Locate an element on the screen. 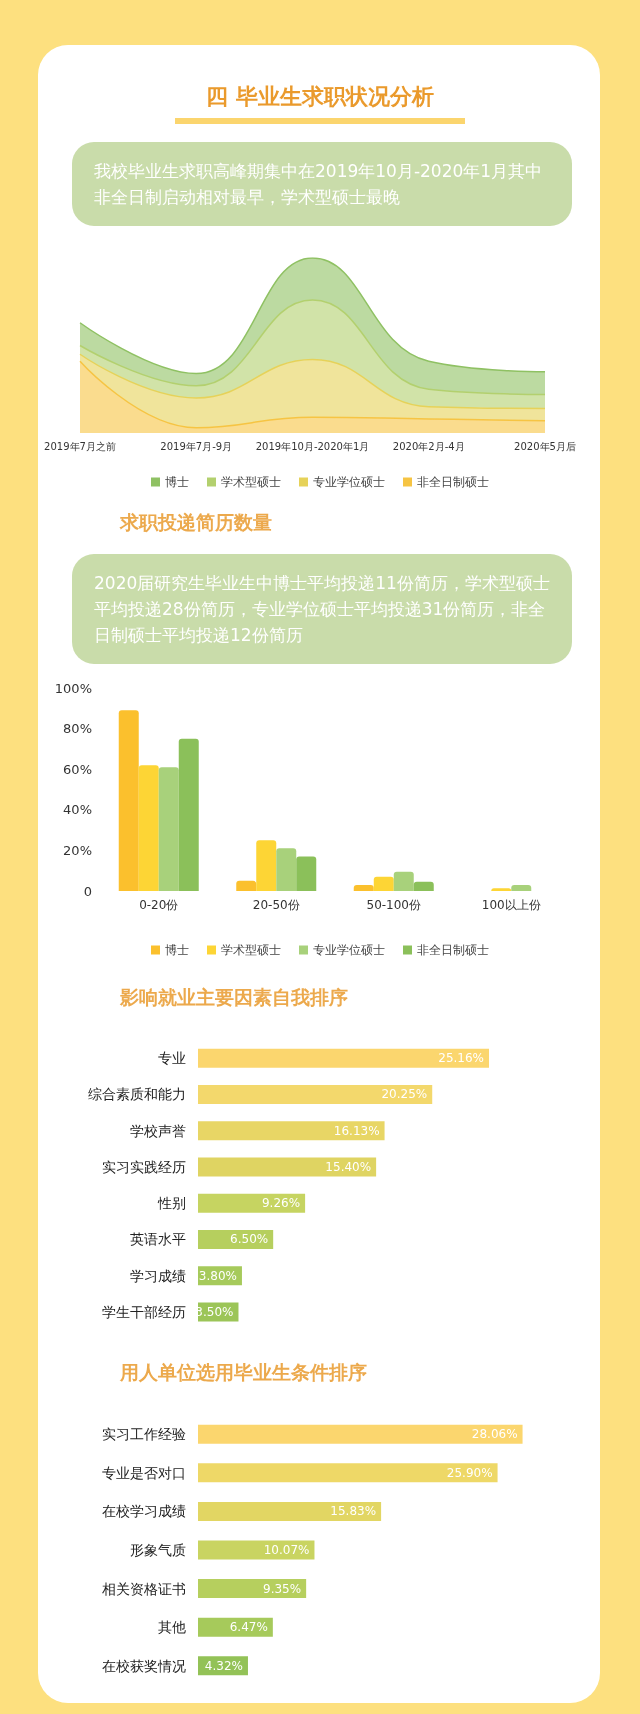  y-tick-label: 其他 is located at coordinates (172, 1627).